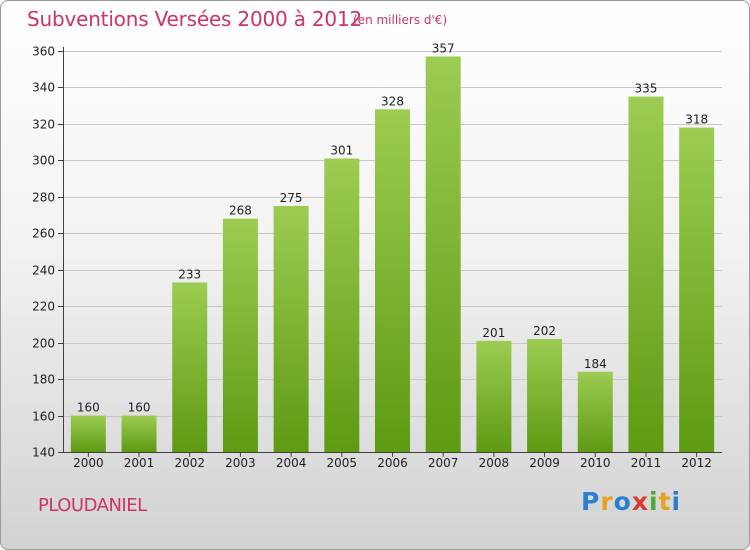  I want to click on x-tick-label: 2011, so click(646, 463).